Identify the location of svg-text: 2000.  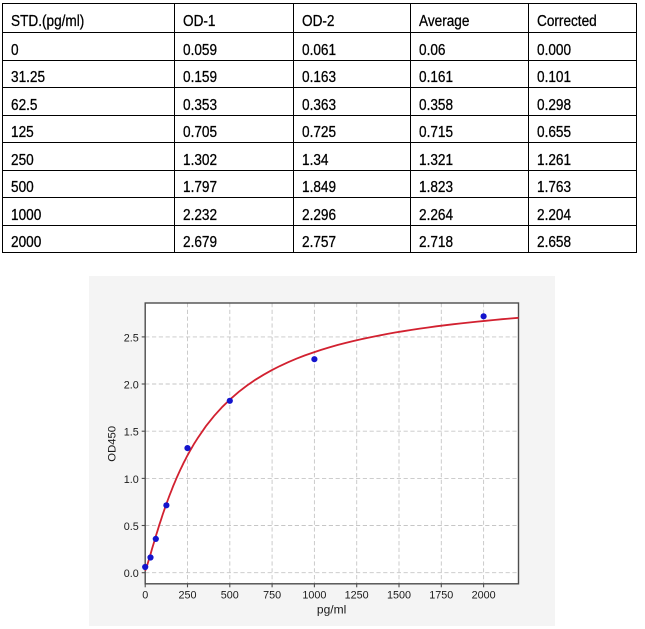
(484, 596).